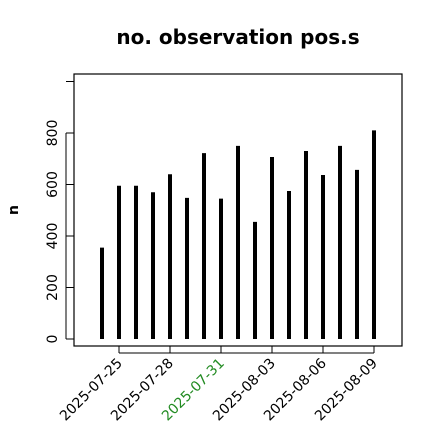  Describe the element at coordinates (53, 184) in the screenshot. I see `y-tick-label-600: 600` at that location.